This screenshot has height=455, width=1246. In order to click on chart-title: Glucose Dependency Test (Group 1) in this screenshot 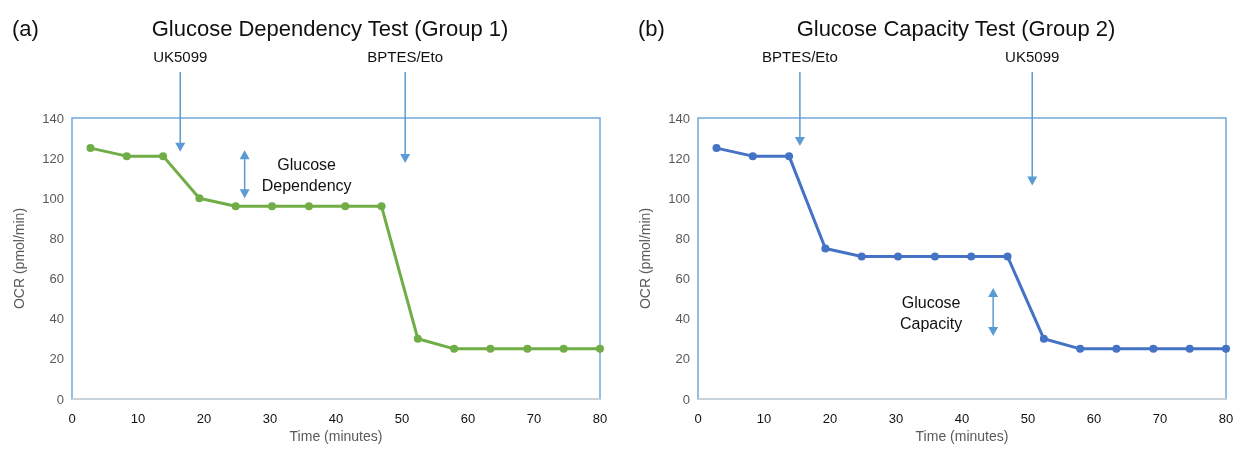, I will do `click(330, 28)`.